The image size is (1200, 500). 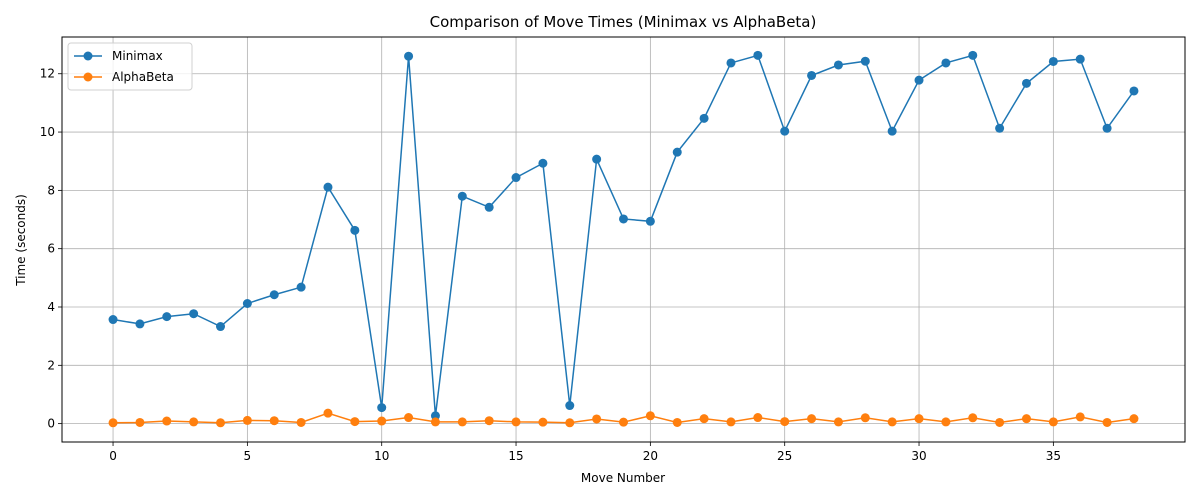 I want to click on legend-minimax-label: Minimax, so click(x=137, y=56).